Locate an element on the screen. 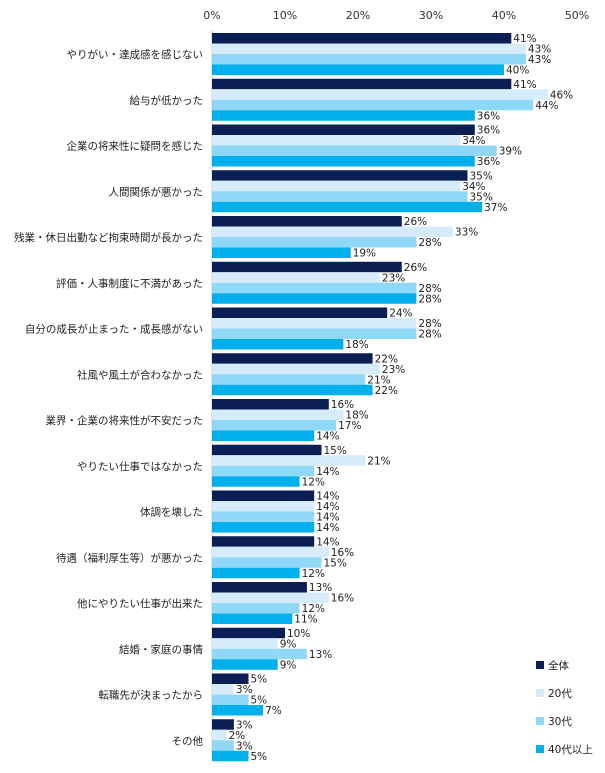 Image resolution: width=605 pixels, height=773 pixels. category-label: 残業・休日出勤など拘束時間が長かった is located at coordinates (108, 237).